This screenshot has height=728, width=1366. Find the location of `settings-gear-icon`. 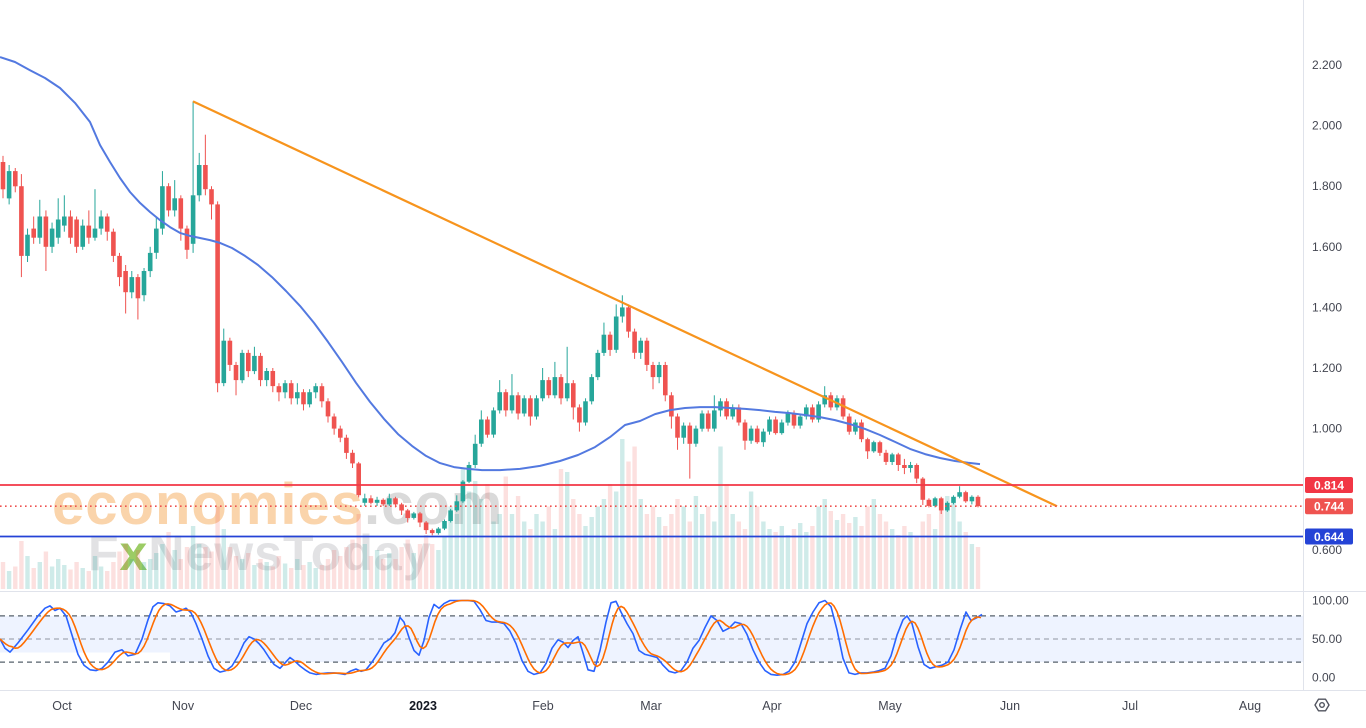

settings-gear-icon is located at coordinates (1322, 705).